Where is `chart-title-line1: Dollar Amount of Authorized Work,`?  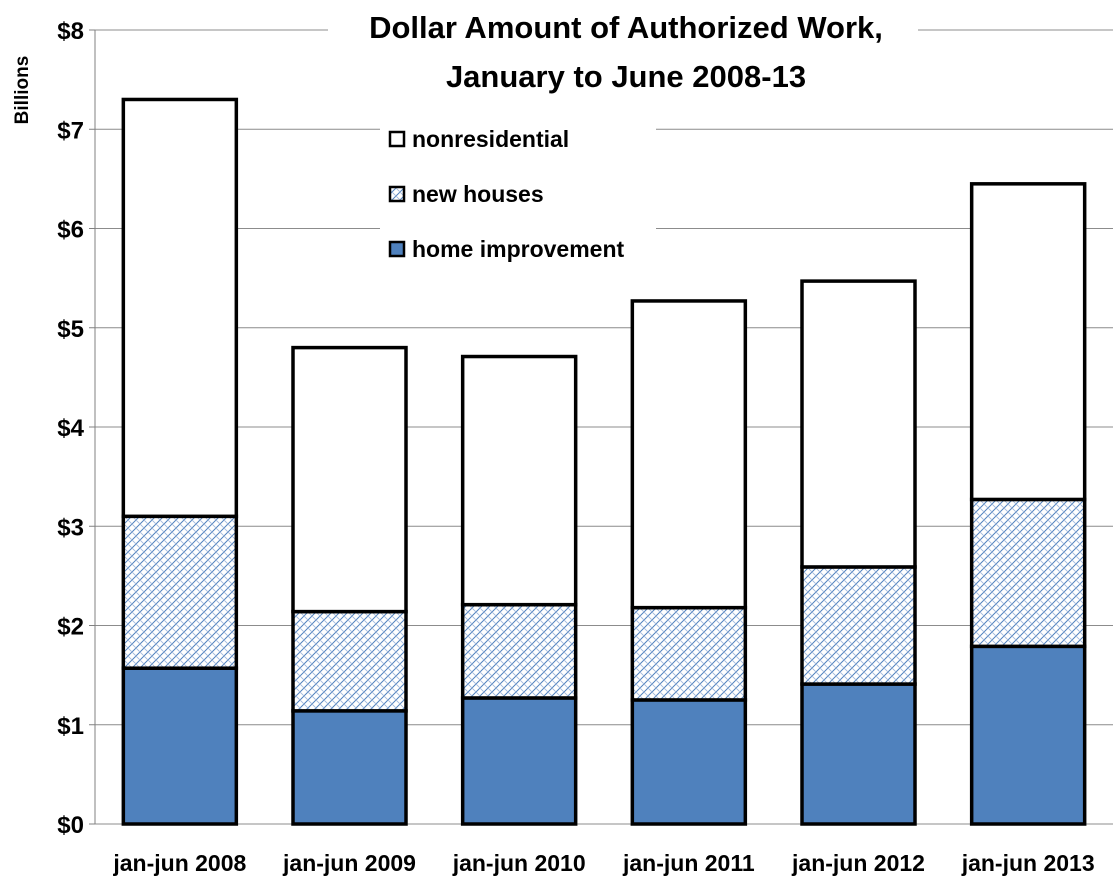 chart-title-line1: Dollar Amount of Authorized Work, is located at coordinates (626, 27).